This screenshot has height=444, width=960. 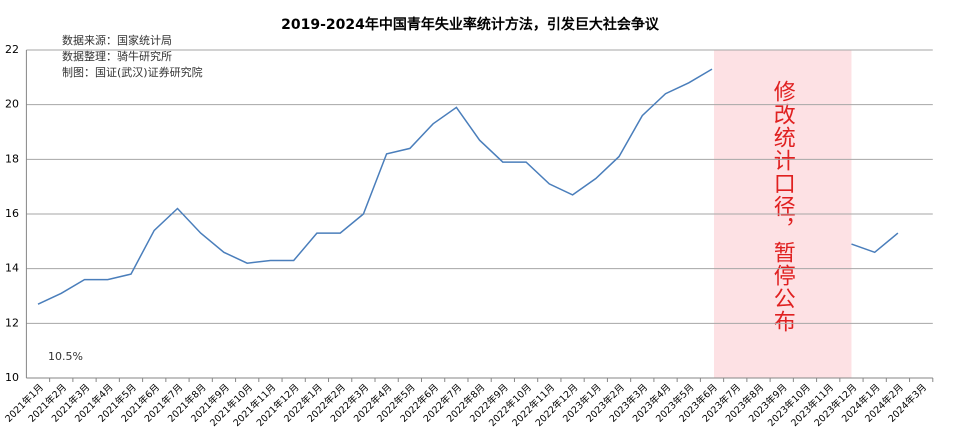 I want to click on series-line, so click(x=875, y=243).